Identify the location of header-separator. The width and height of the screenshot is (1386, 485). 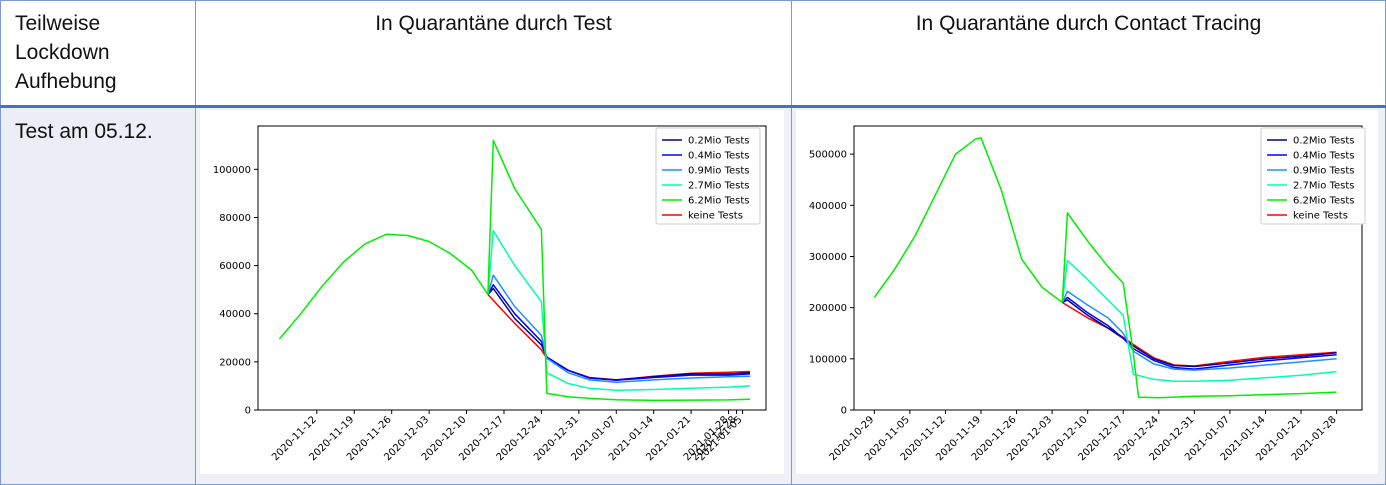
(693, 106).